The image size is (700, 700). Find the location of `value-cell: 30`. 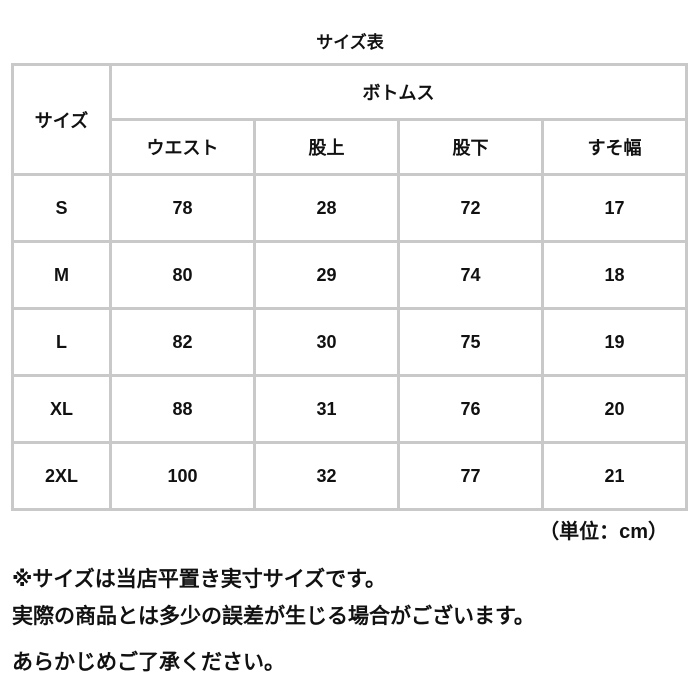

value-cell: 30 is located at coordinates (326, 342).